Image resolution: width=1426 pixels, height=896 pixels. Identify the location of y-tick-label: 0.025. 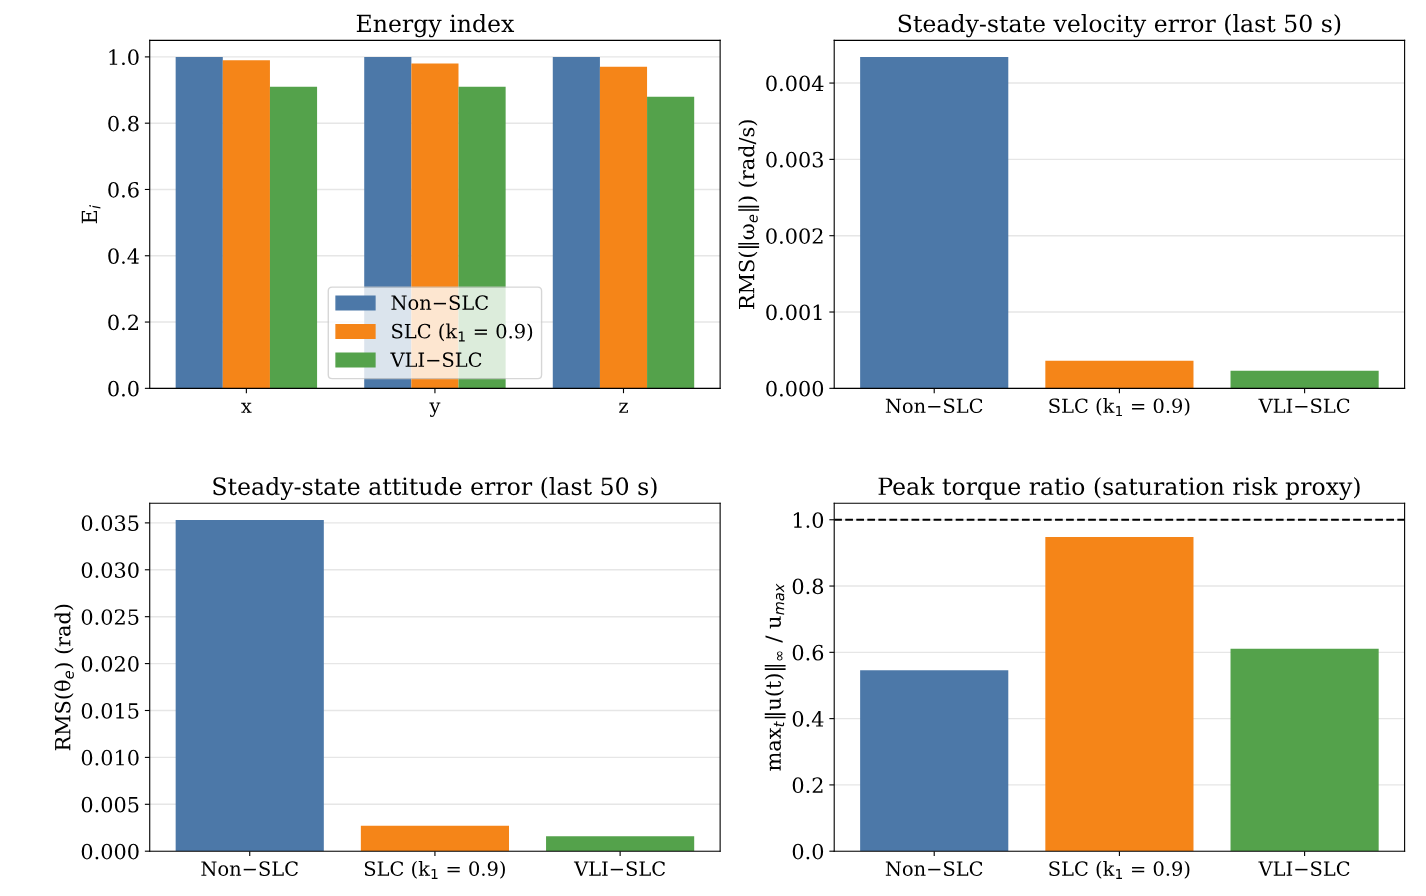
(110, 617).